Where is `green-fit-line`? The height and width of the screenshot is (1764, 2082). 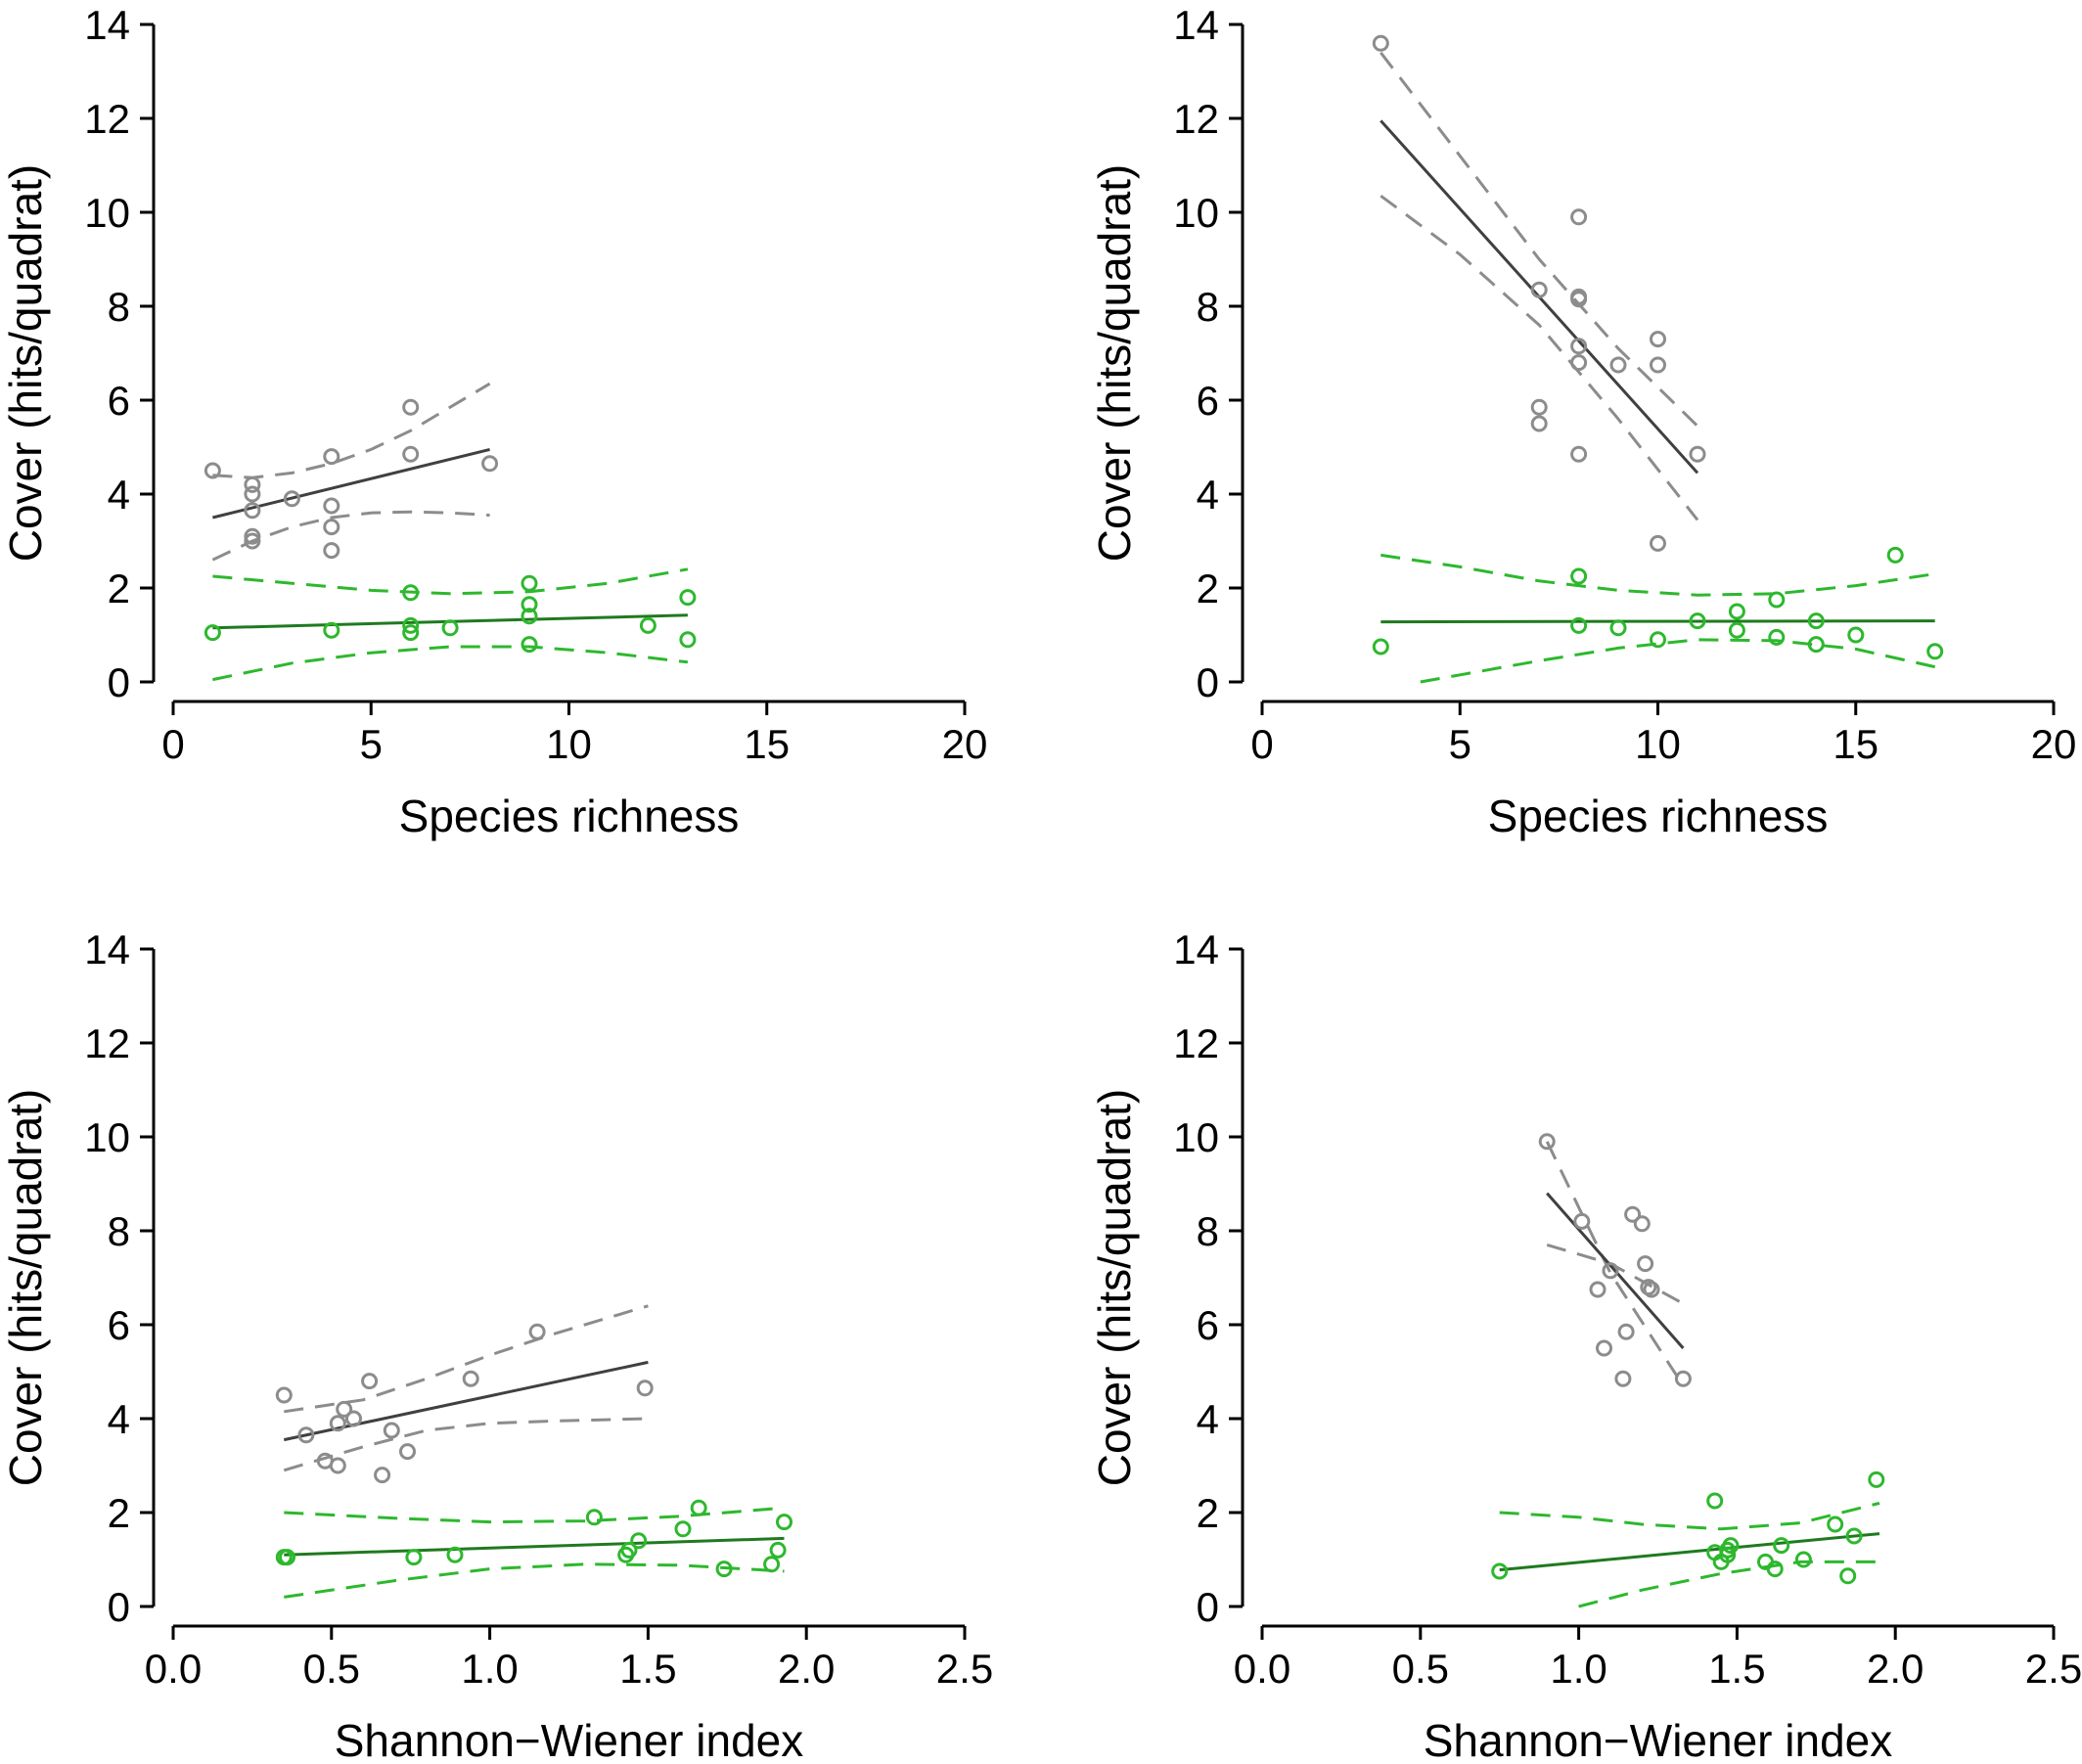 green-fit-line is located at coordinates (534, 1546).